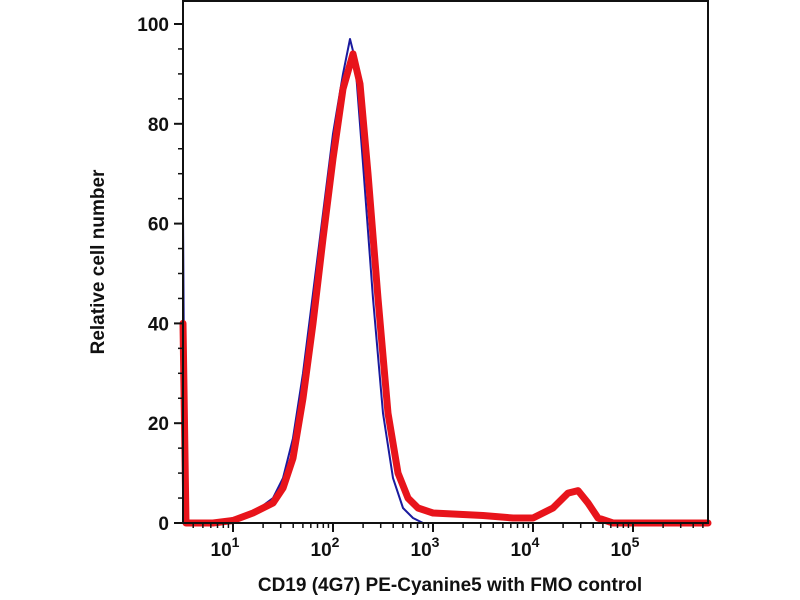  I want to click on x-tick-label: 10², so click(325, 547).